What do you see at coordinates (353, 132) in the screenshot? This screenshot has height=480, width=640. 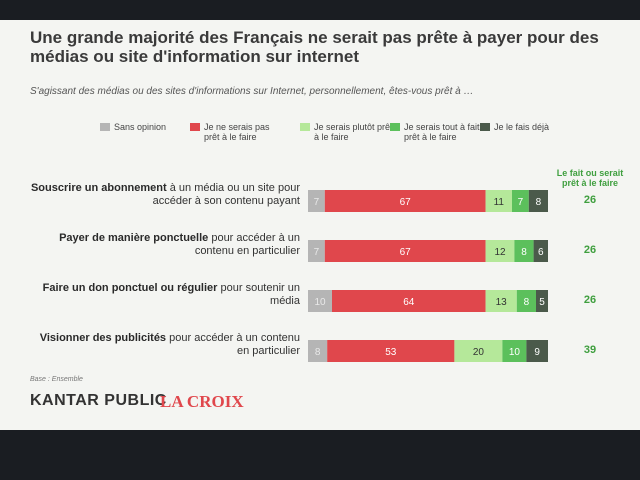 I see `legend-label: Je serais plutôt prêt à le faire` at bounding box center [353, 132].